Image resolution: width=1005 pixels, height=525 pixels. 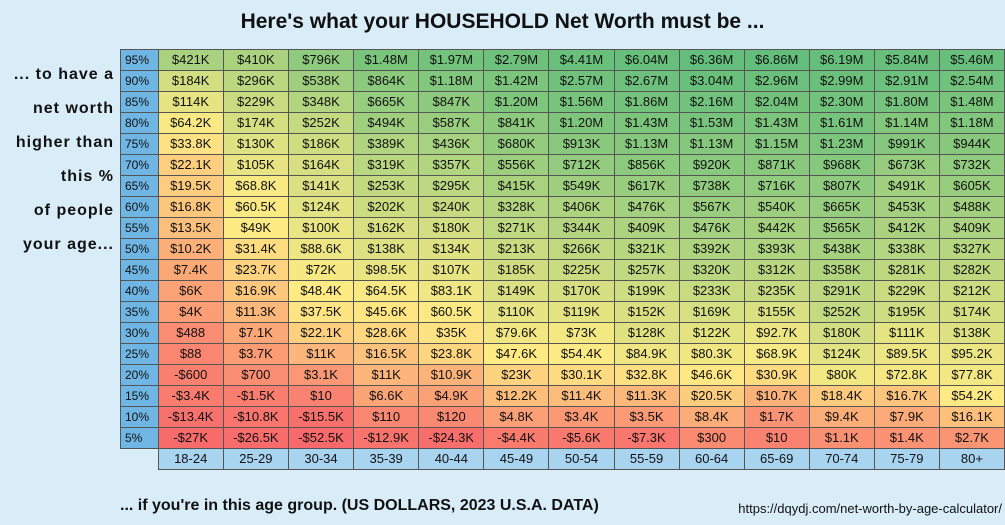 I want to click on table-cell: $10.7K, so click(x=776, y=396).